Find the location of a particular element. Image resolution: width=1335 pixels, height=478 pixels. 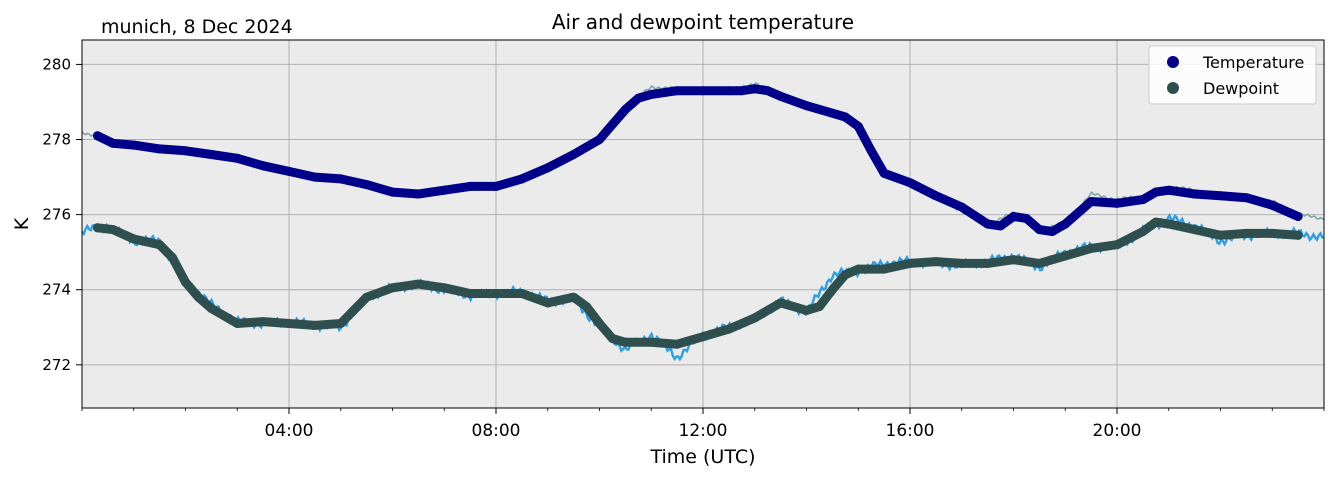

x-axis-ticks: 04:00 08:00 12:00 16:00 20:00 is located at coordinates (703, 424).